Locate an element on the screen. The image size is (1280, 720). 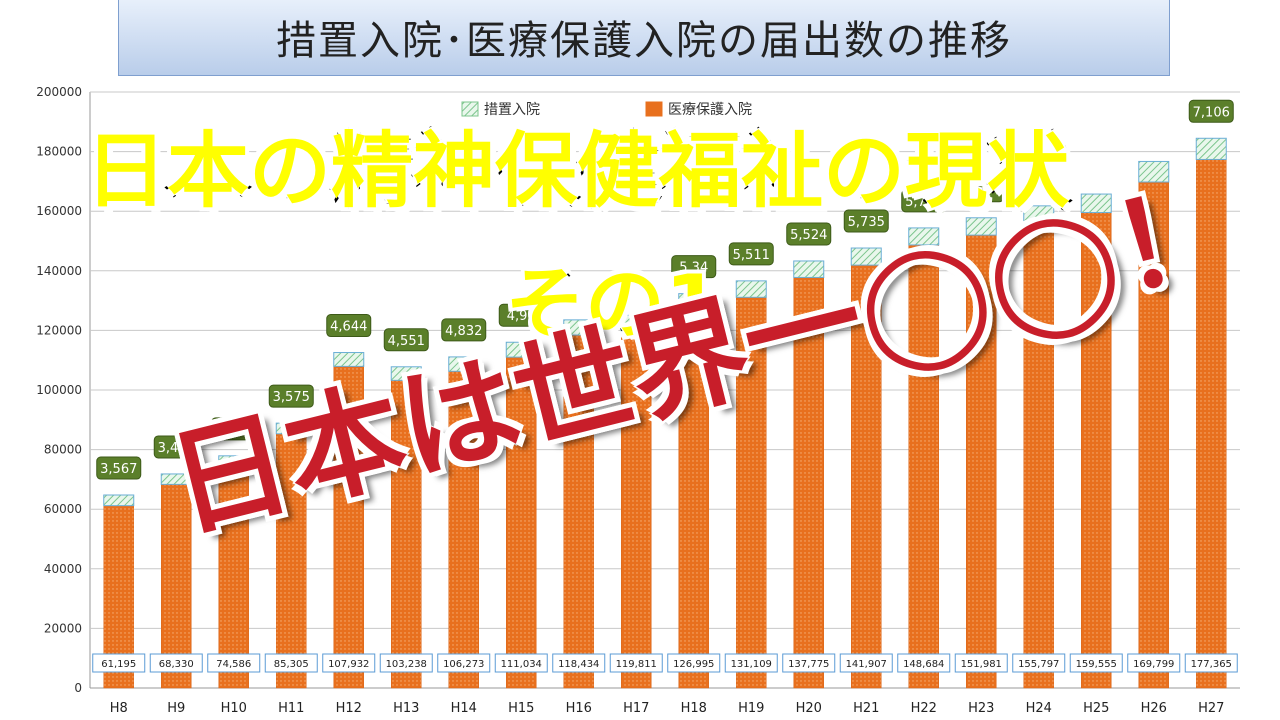
x-tick-label: H8 is located at coordinates (119, 708).